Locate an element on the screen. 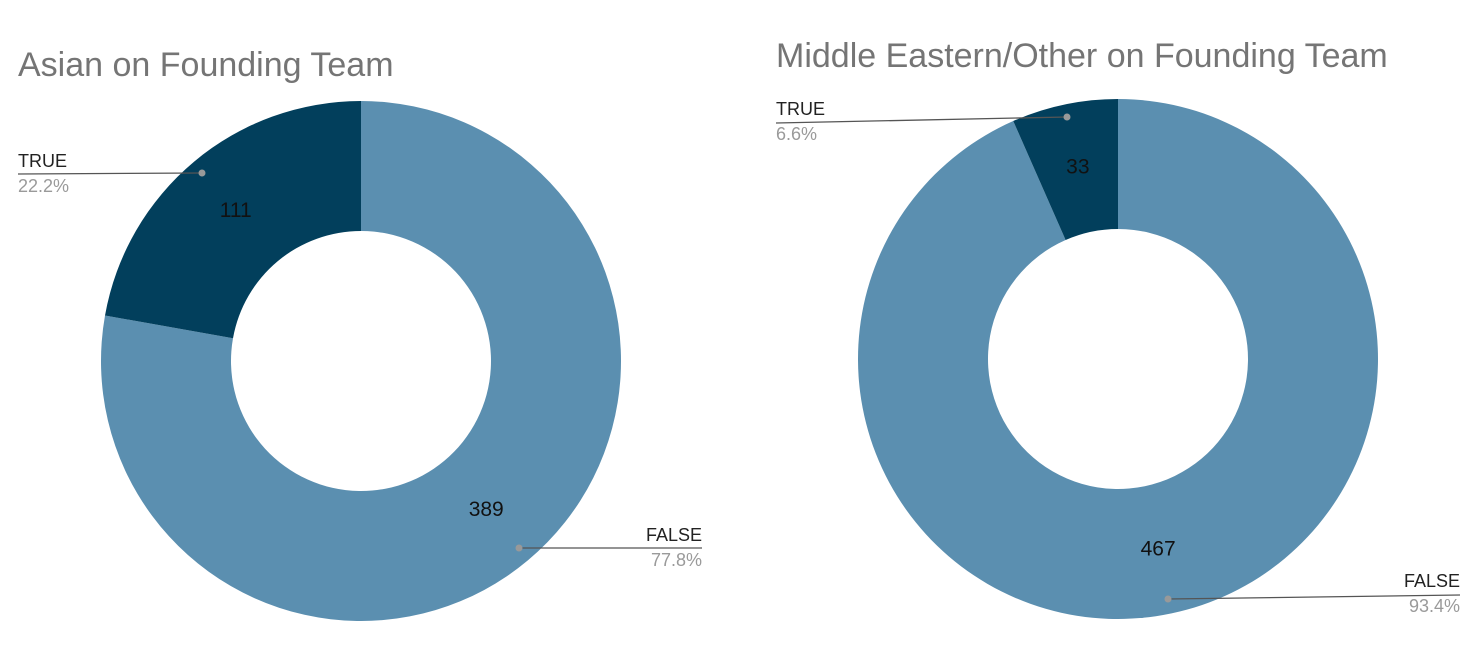  leader-line-false-middle-eastern is located at coordinates (1314, 597).